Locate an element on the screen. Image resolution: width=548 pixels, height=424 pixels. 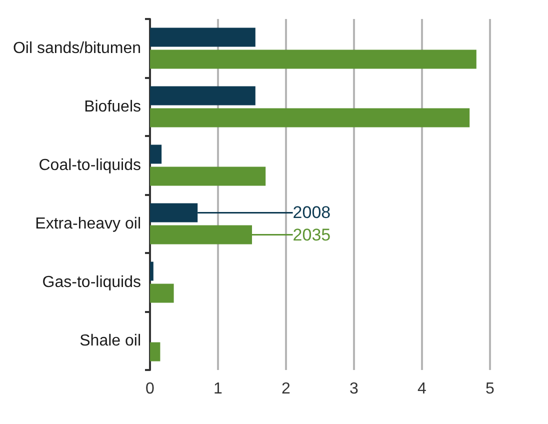
y-tick-label: Coal-to-liquids is located at coordinates (89, 165).